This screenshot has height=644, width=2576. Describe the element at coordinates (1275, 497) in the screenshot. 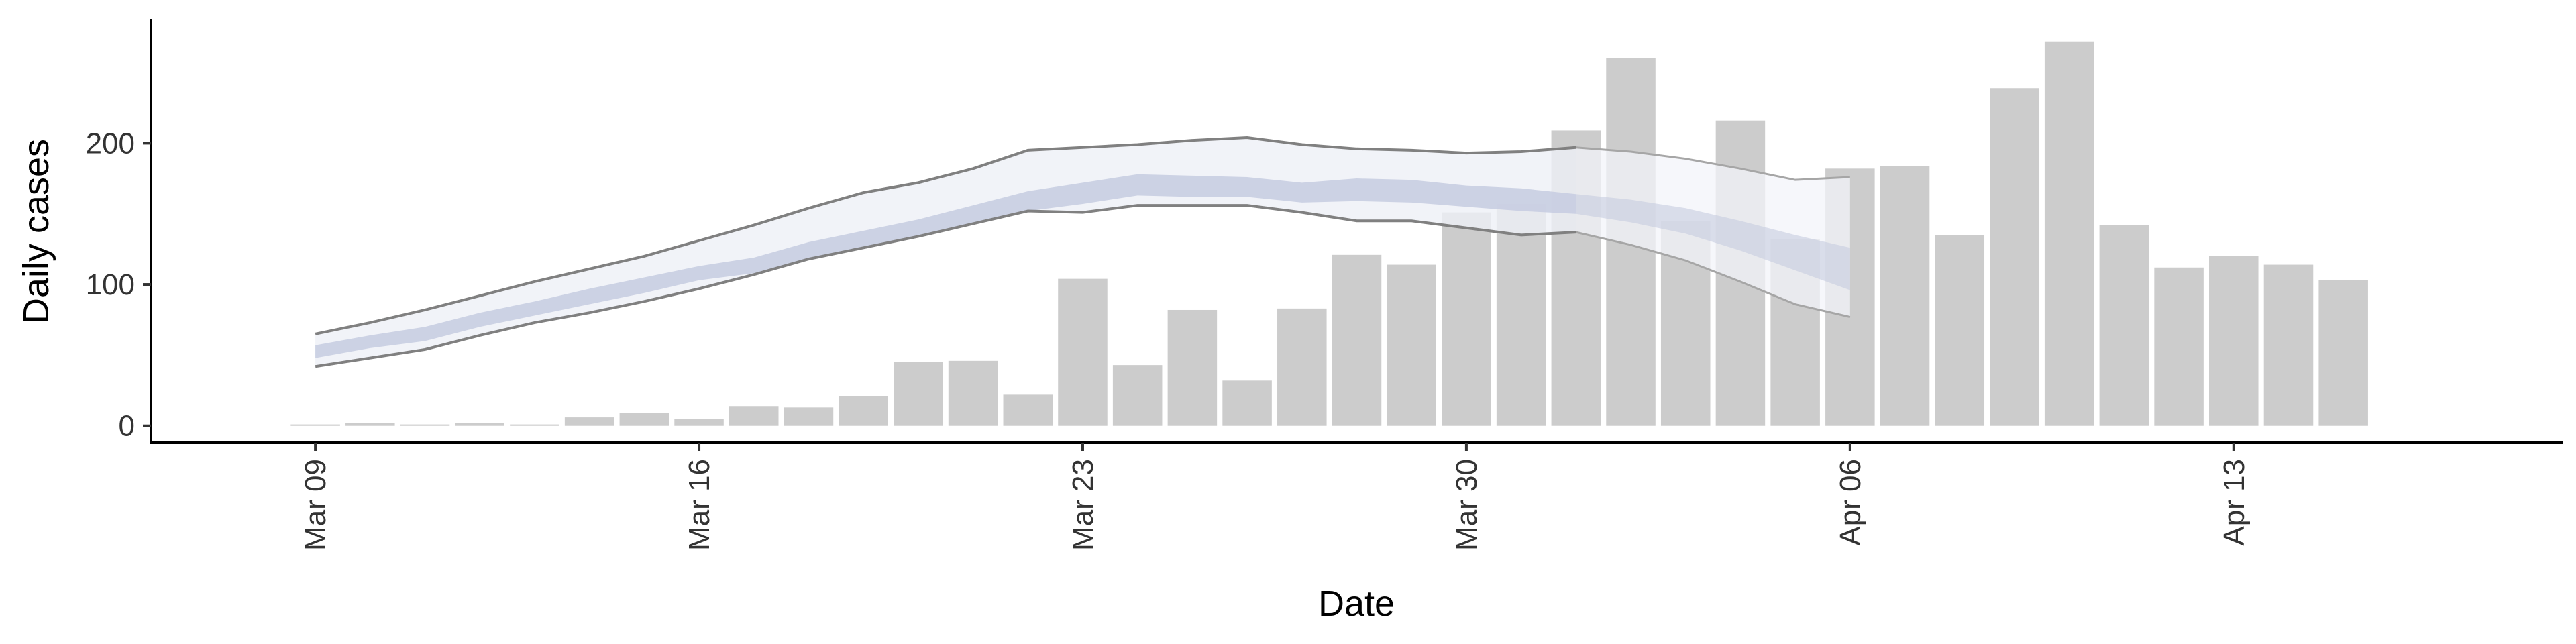

I see `x-axis-ticks: Mar 09 Mar 16 Mar 23 Mar 30 Apr 06 Apr 13` at that location.